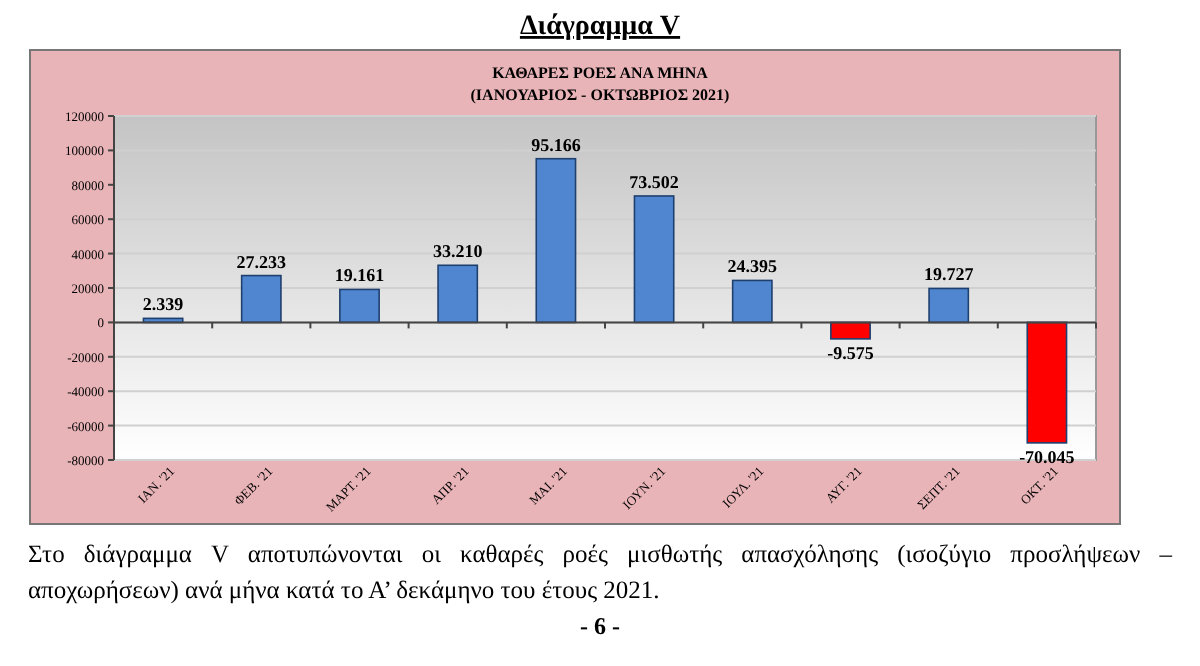 The width and height of the screenshot is (1200, 666). Describe the element at coordinates (600, 84) in the screenshot. I see `chart-subtitle: ΚΑΘΑΡΕΣ ΡΟΕΣ ΑΝΑ ΜΗΝΑ (ΙΑΝΟΥΑΡΙΟΣ - ΟΚΤΩΒΡΙΟΣ 2021)` at that location.